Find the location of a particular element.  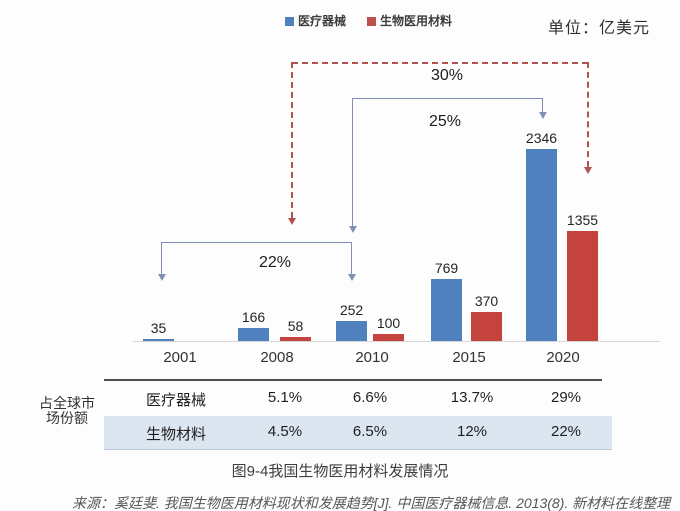

x-axis-label-2008: 2008 is located at coordinates (277, 357).